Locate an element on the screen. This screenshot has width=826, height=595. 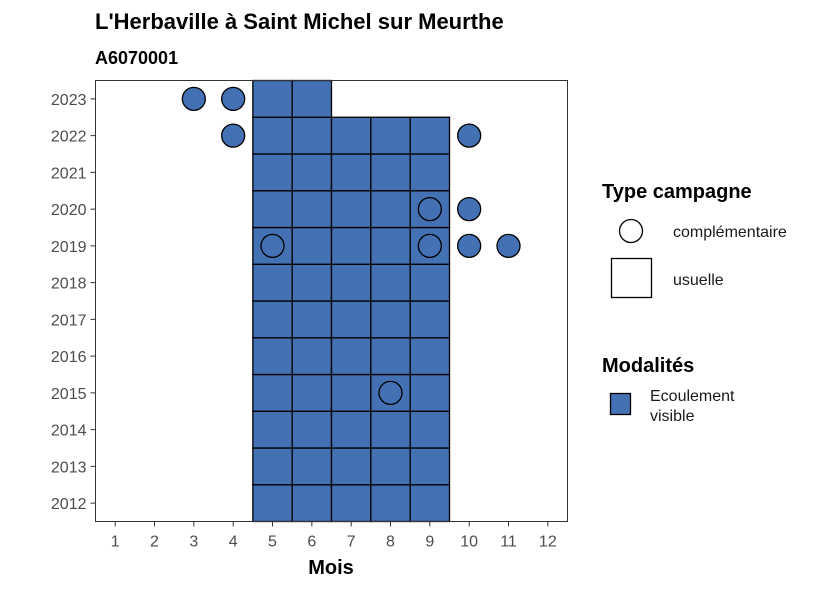
legend-complementaire-label: complémentaire is located at coordinates (730, 232).